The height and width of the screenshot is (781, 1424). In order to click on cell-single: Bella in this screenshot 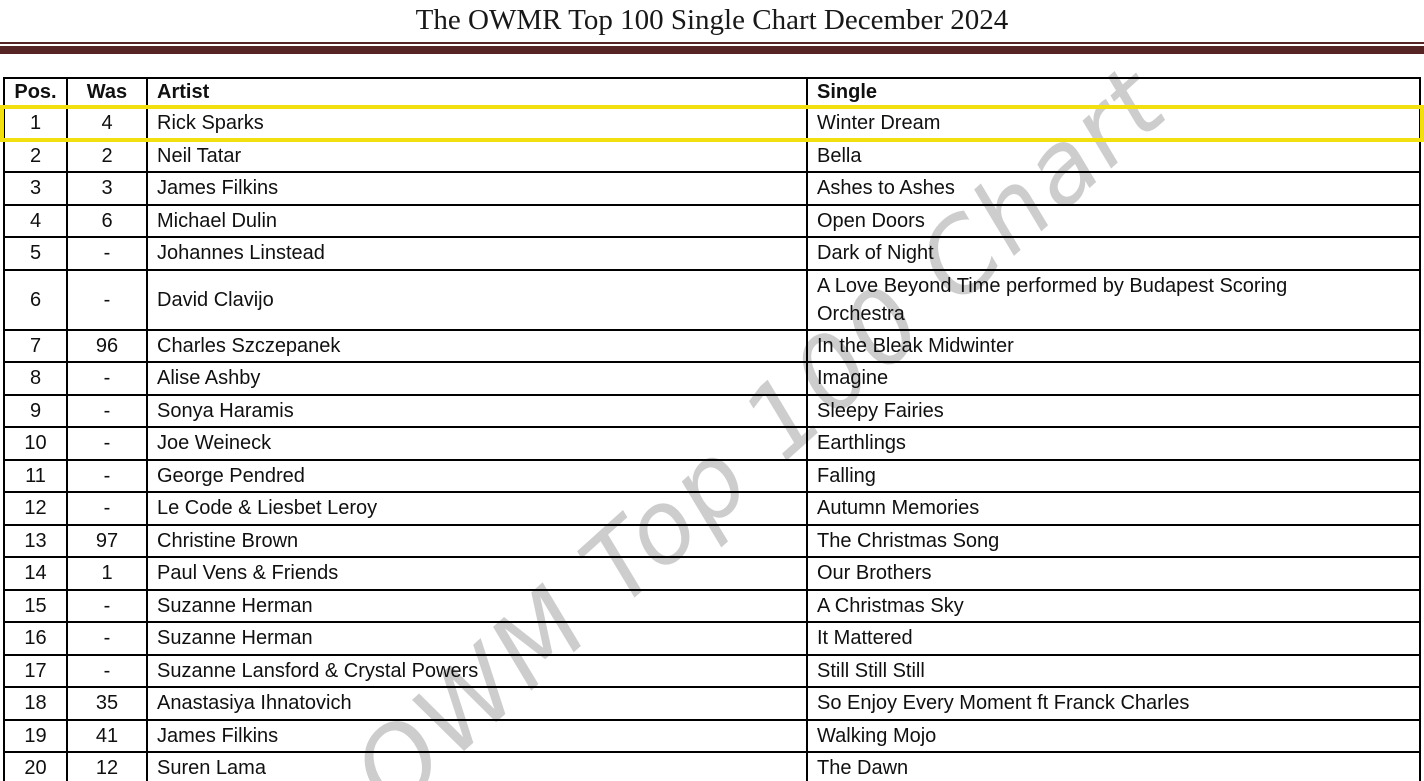, I will do `click(1113, 155)`.